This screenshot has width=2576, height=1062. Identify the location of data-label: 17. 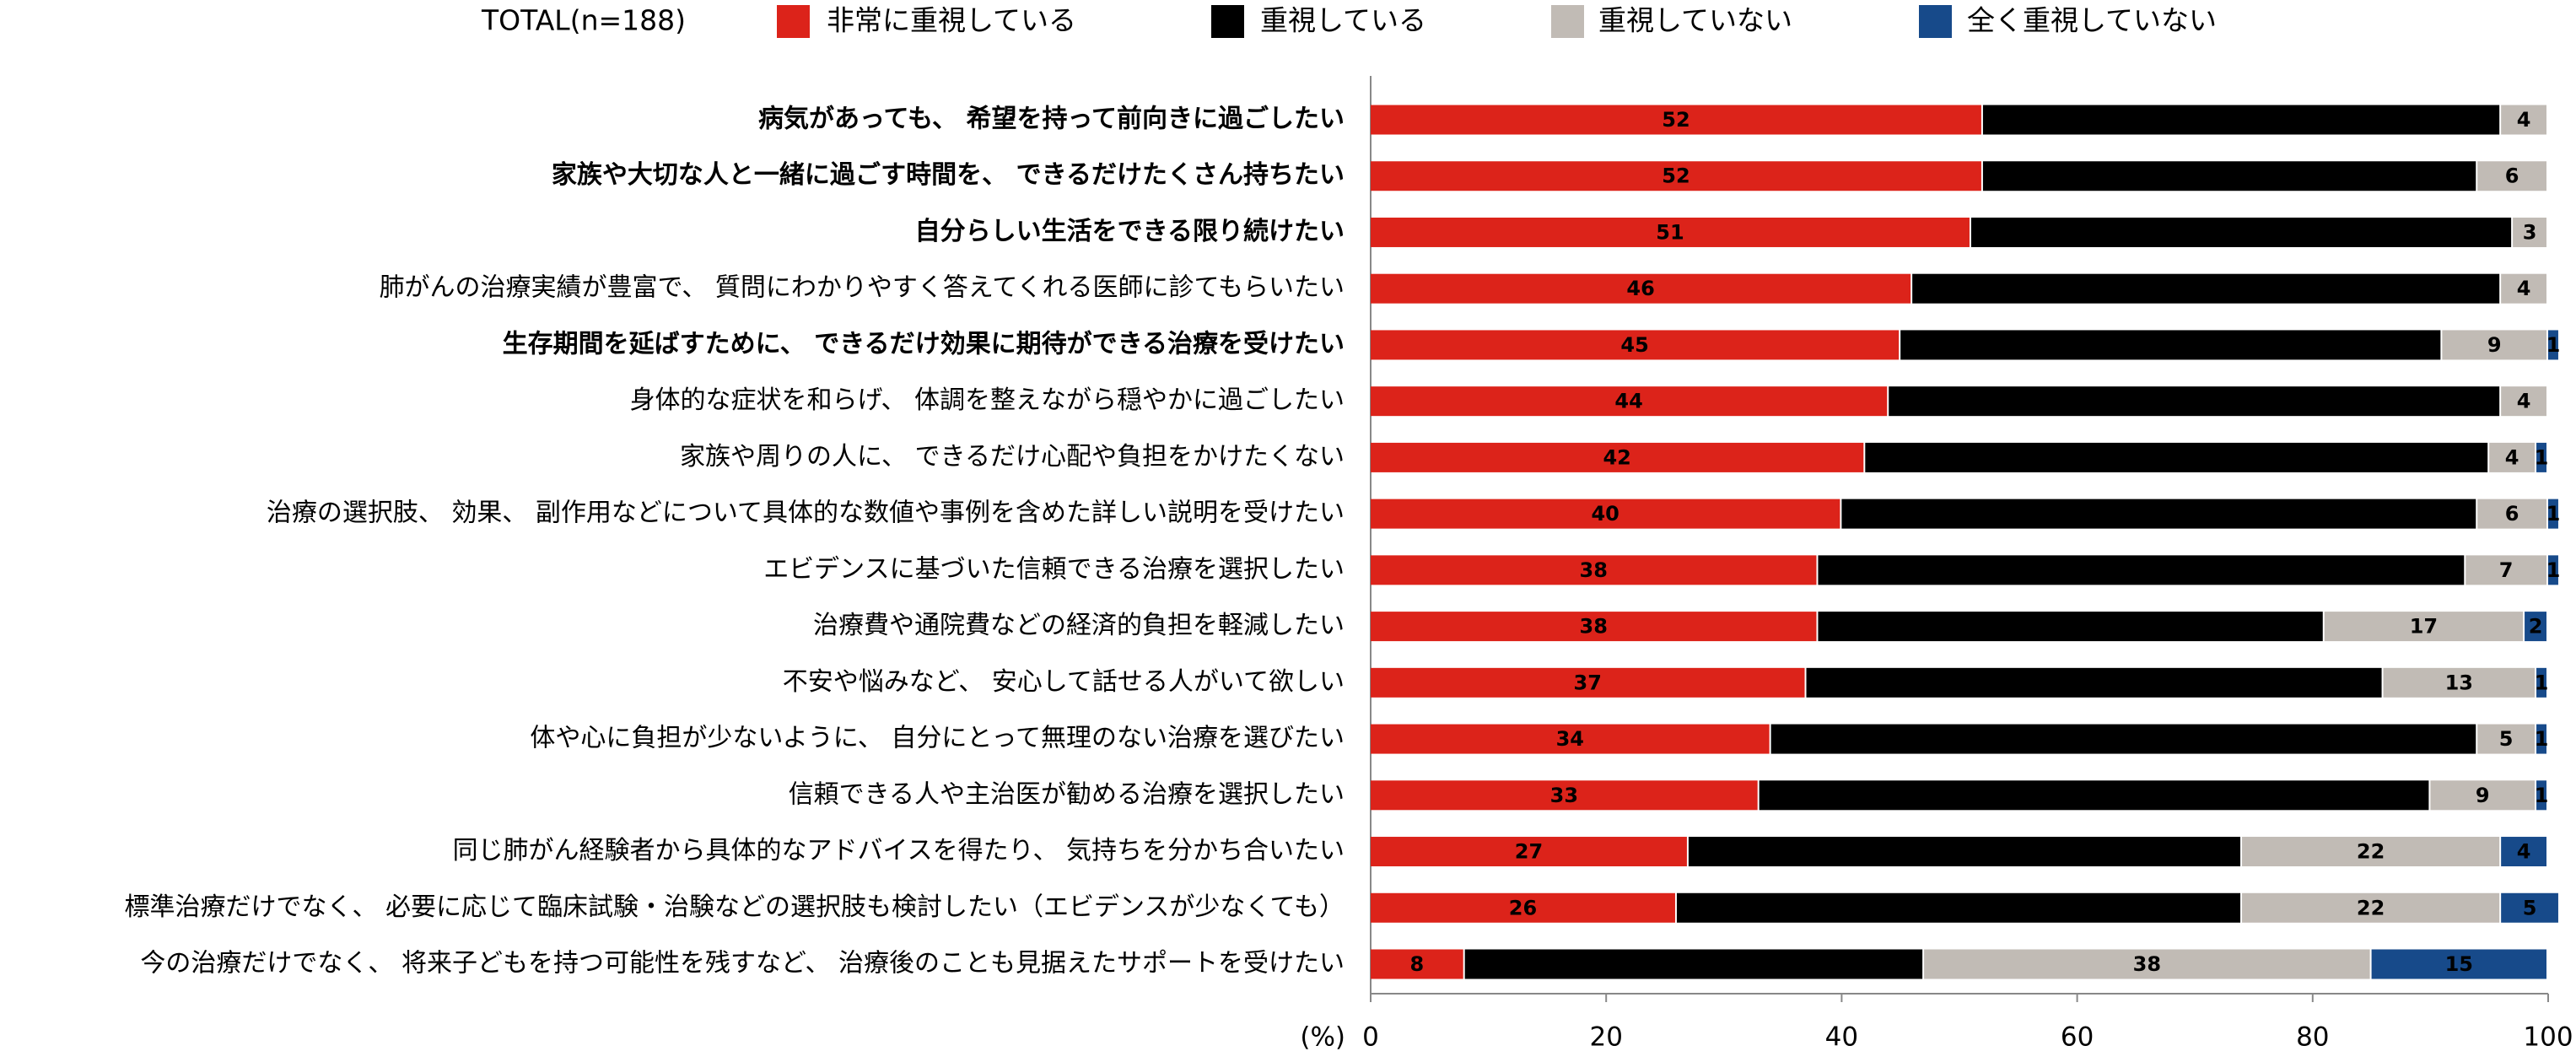
(2424, 627).